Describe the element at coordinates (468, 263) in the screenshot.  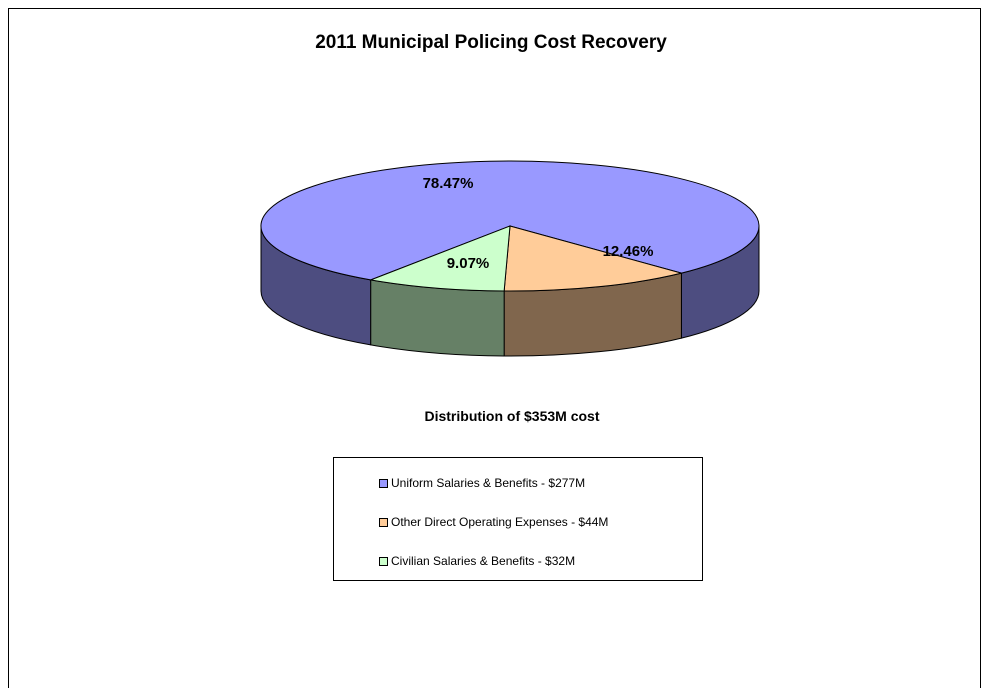
I see `data-label-civilian-salaries-benefits: 9.07%` at that location.